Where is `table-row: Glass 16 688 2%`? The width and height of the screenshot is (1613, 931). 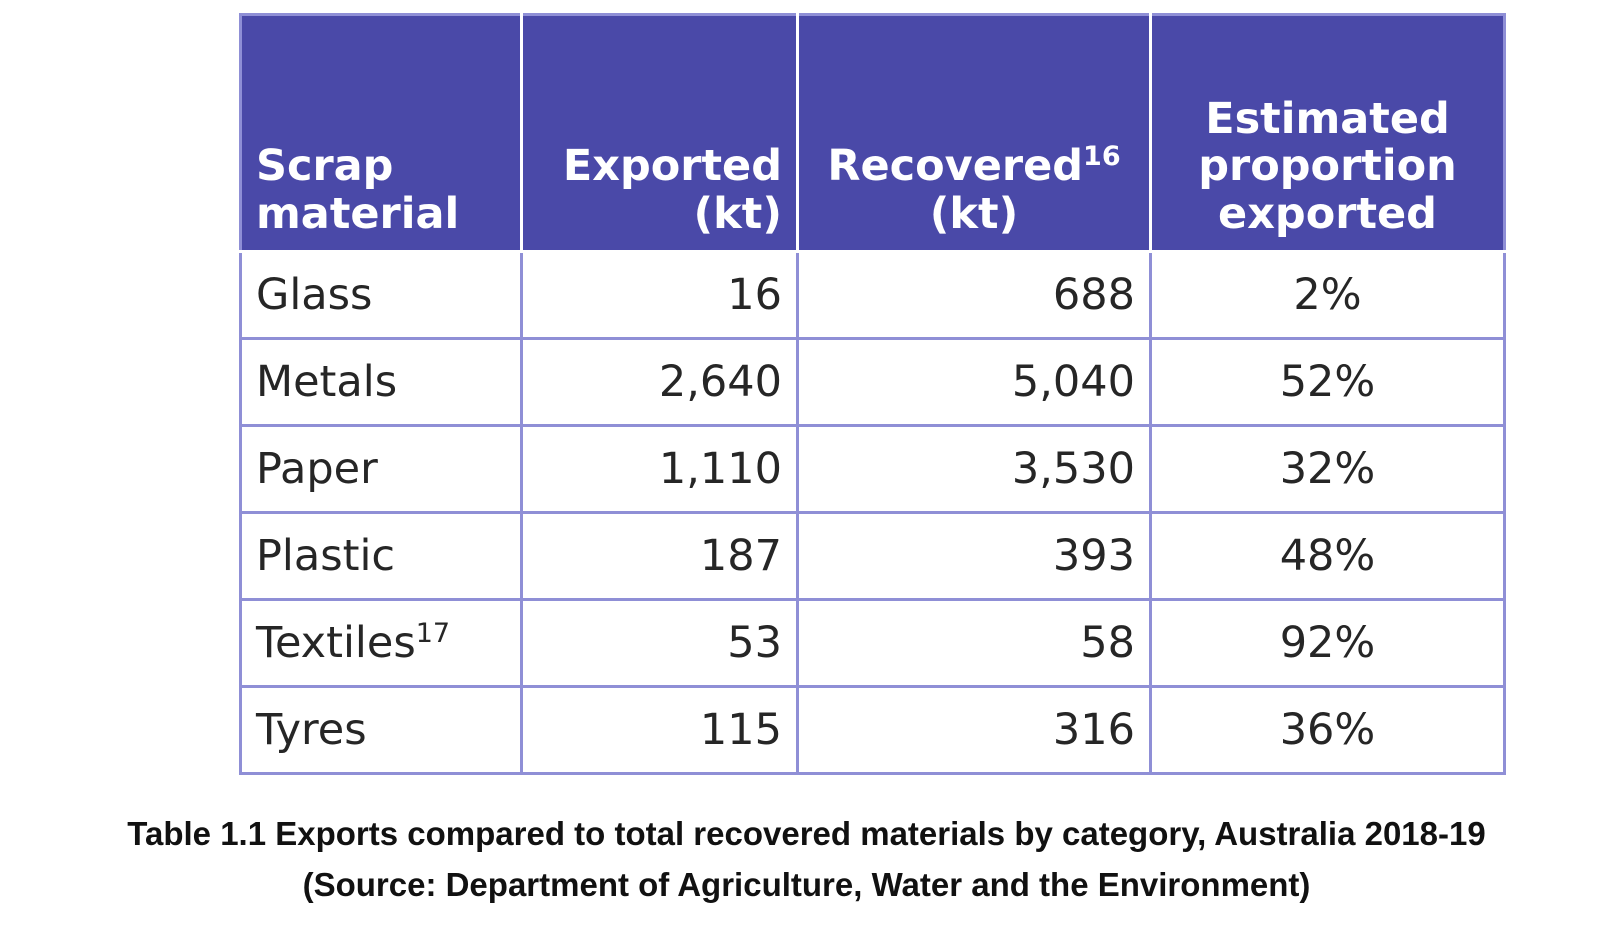 table-row: Glass 16 688 2% is located at coordinates (872, 295).